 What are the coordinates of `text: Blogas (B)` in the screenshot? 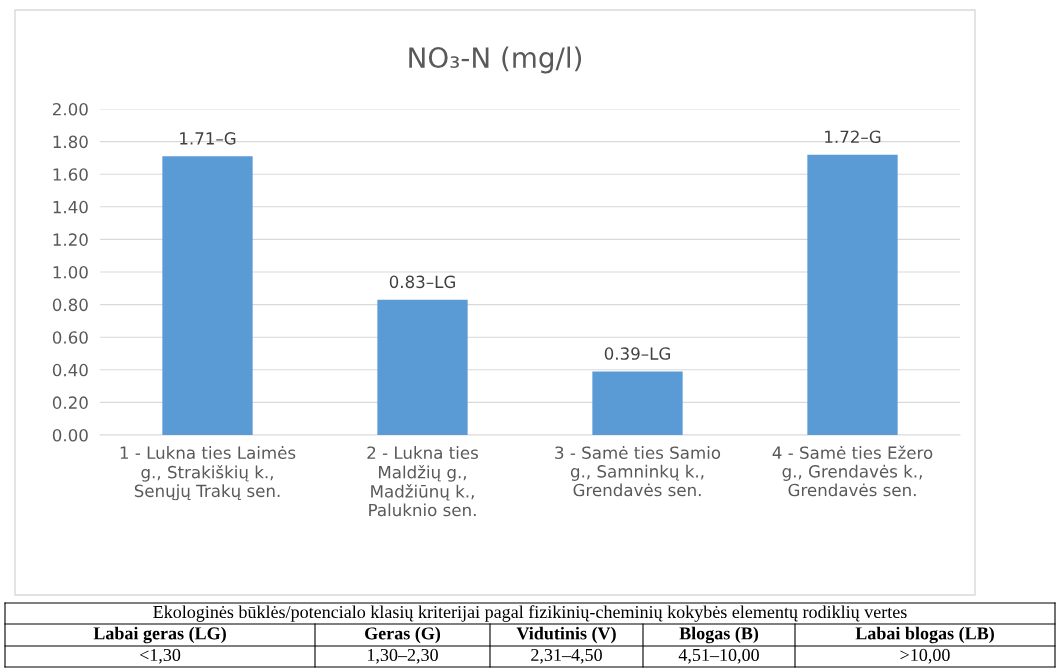 It's located at (719, 635).